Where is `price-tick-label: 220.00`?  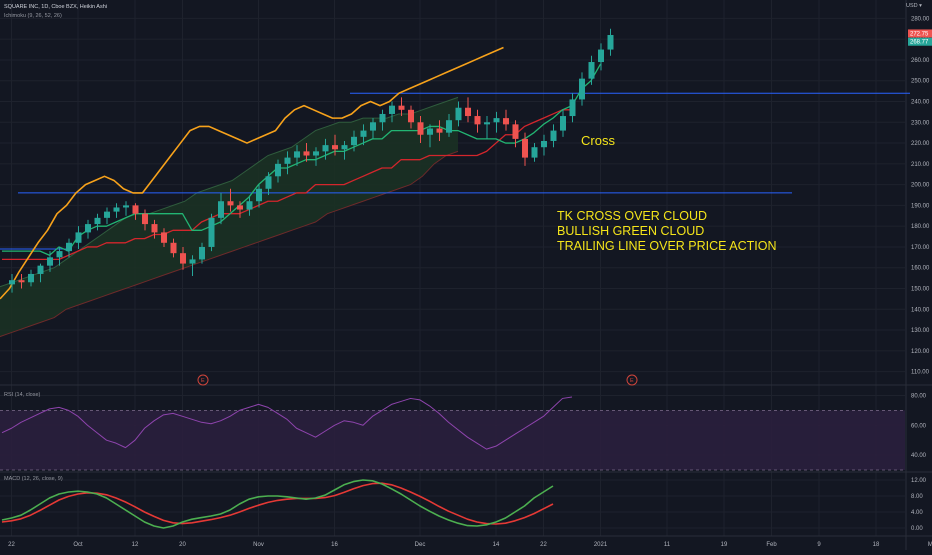 price-tick-label: 220.00 is located at coordinates (920, 144).